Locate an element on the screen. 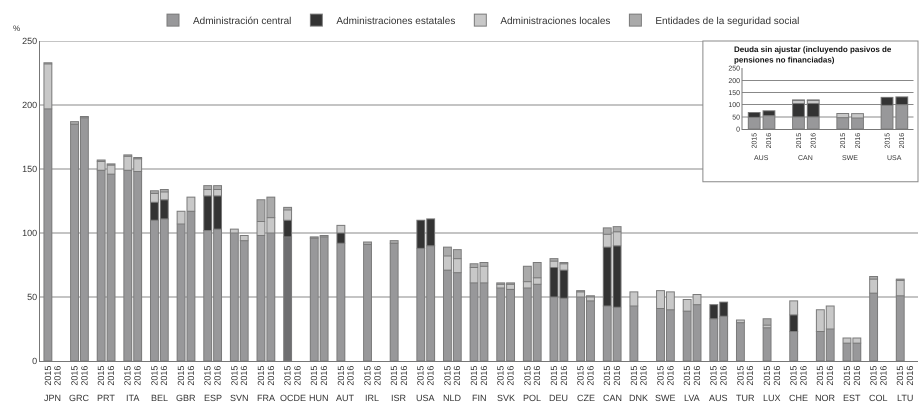  text: AUT is located at coordinates (345, 398).